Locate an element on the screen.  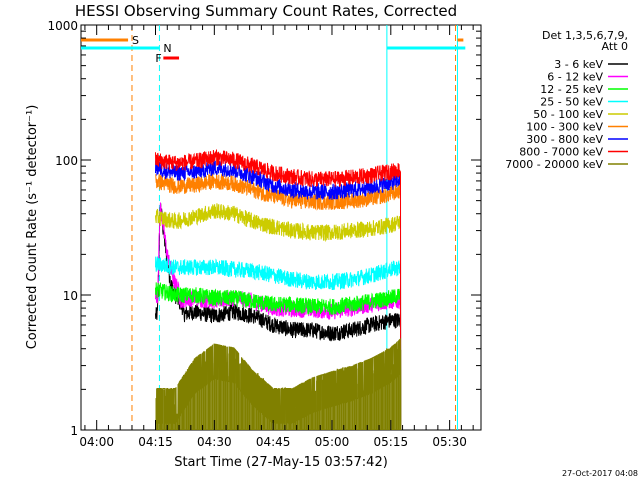
series-line is located at coordinates (278, 343).